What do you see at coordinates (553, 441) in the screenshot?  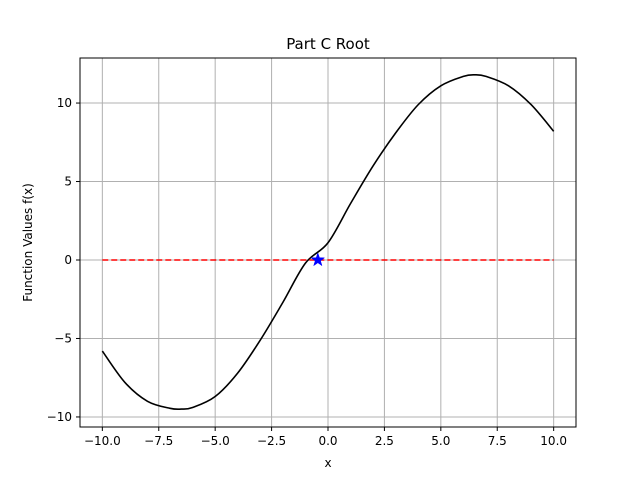 I see `x-tick-label: 10.0` at bounding box center [553, 441].